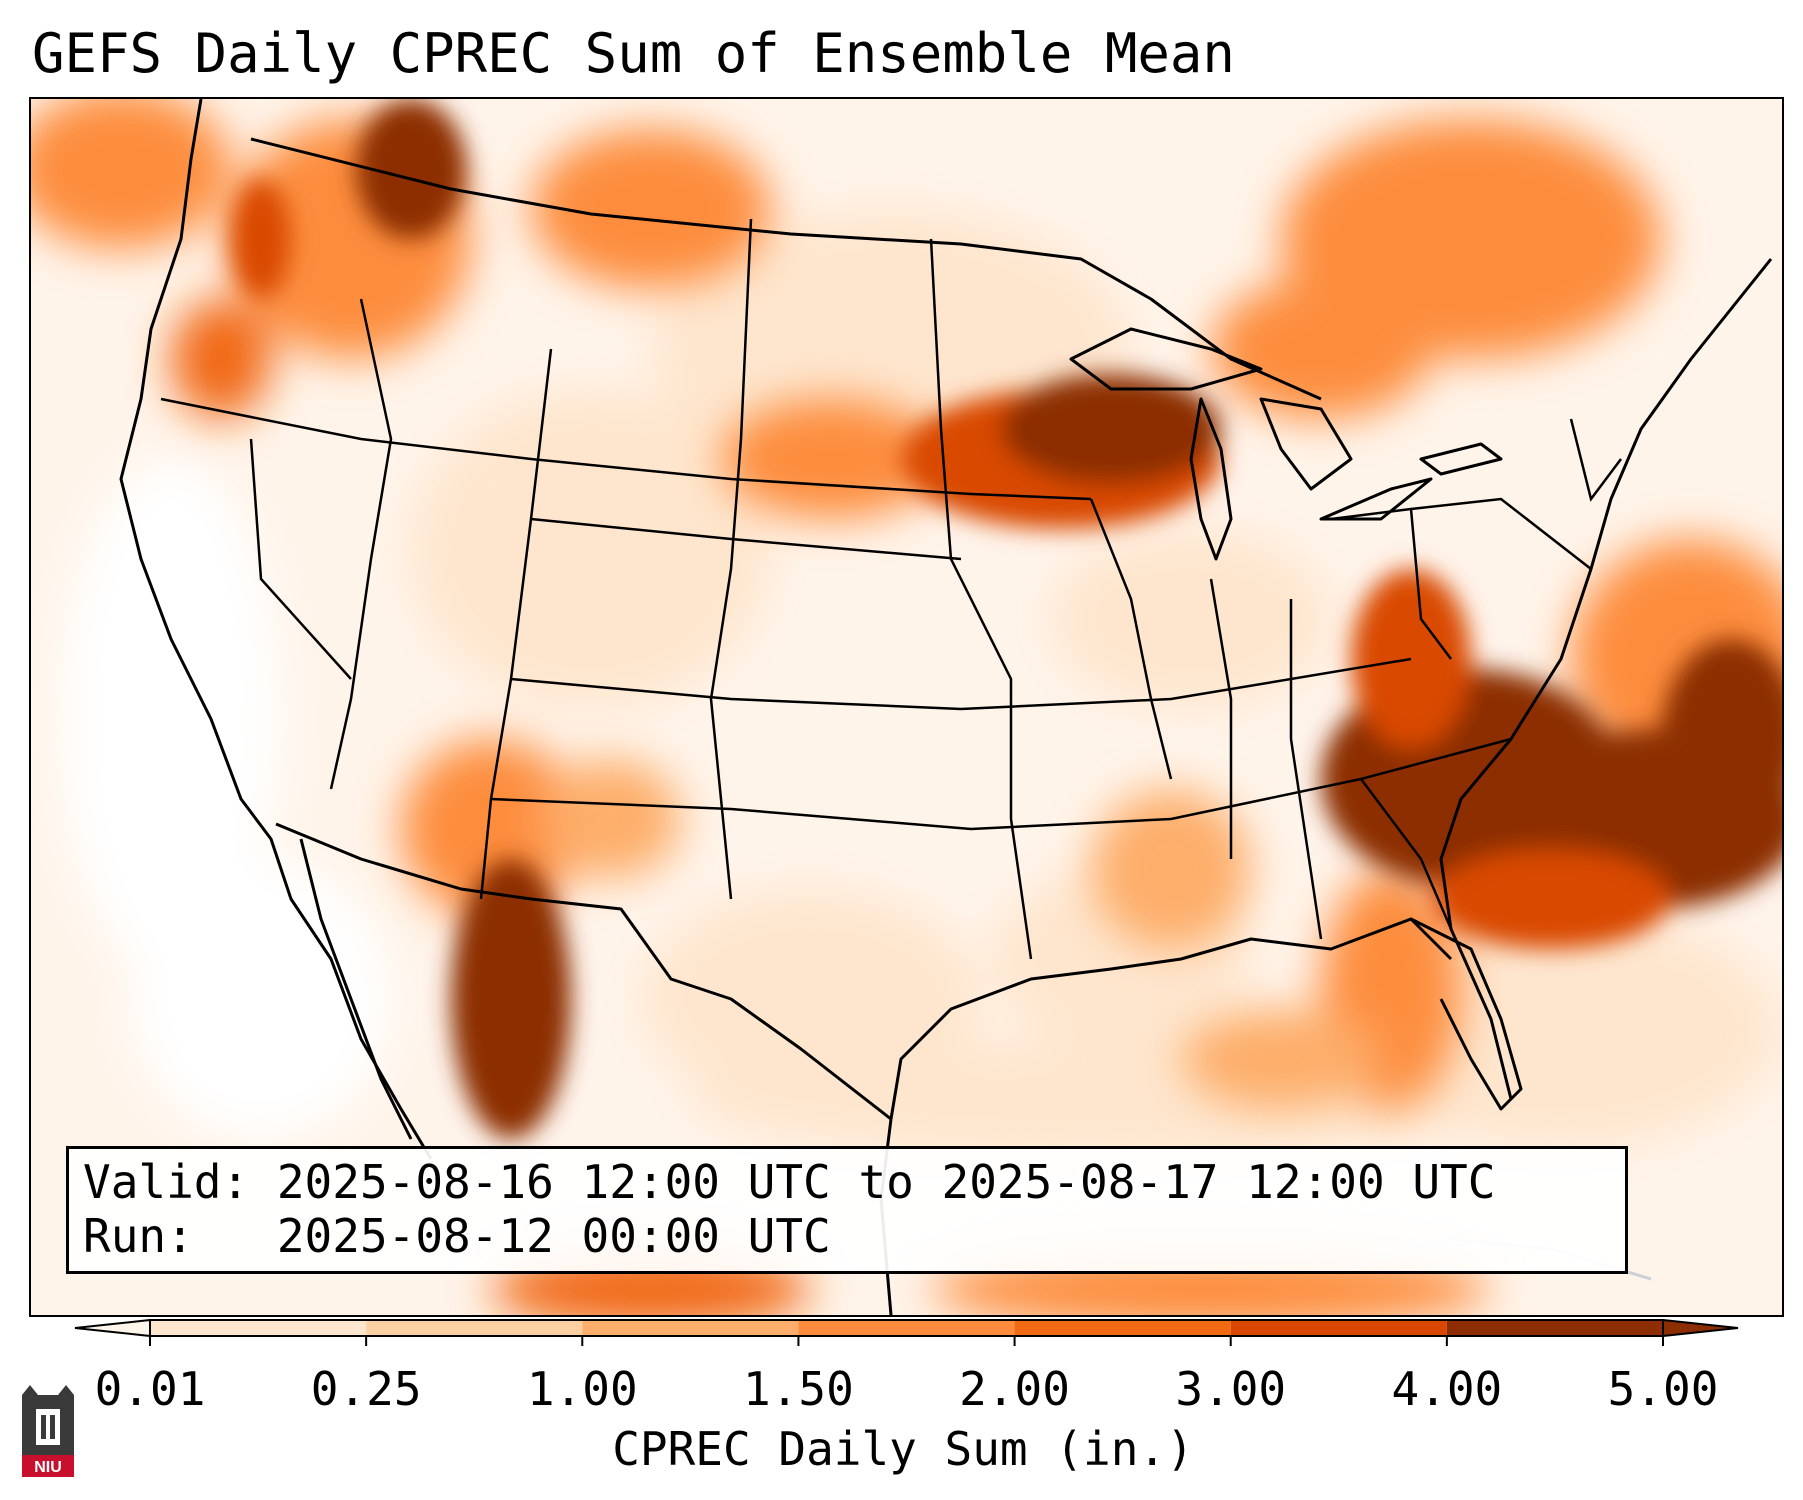  Describe the element at coordinates (633, 53) in the screenshot. I see `chart-title: GEFS Daily CPREC Sum of Ensemble Mean` at that location.